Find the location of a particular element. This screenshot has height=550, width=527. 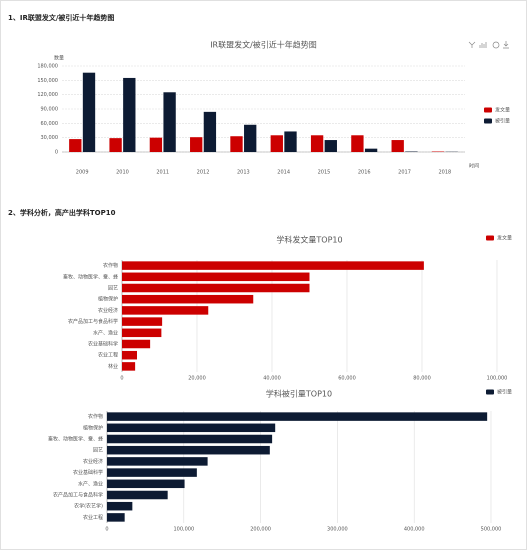

y-tick-label: 180,000 is located at coordinates (47, 67).